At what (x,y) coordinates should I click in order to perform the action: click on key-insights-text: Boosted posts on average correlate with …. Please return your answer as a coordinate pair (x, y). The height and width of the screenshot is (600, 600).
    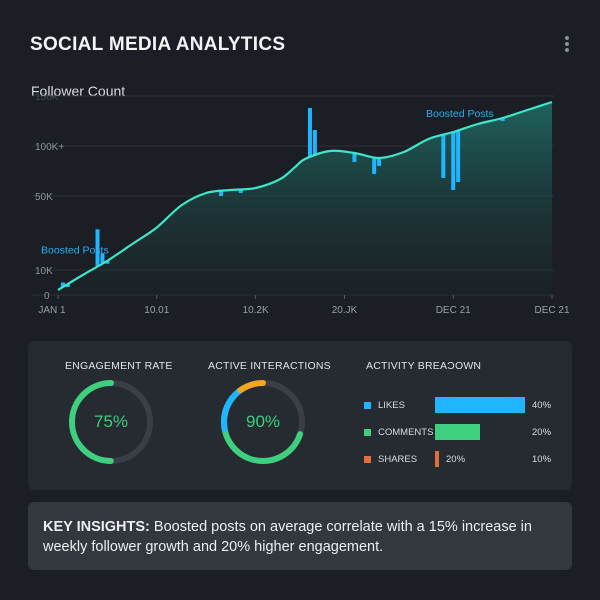
    Looking at the image, I should click on (287, 537).